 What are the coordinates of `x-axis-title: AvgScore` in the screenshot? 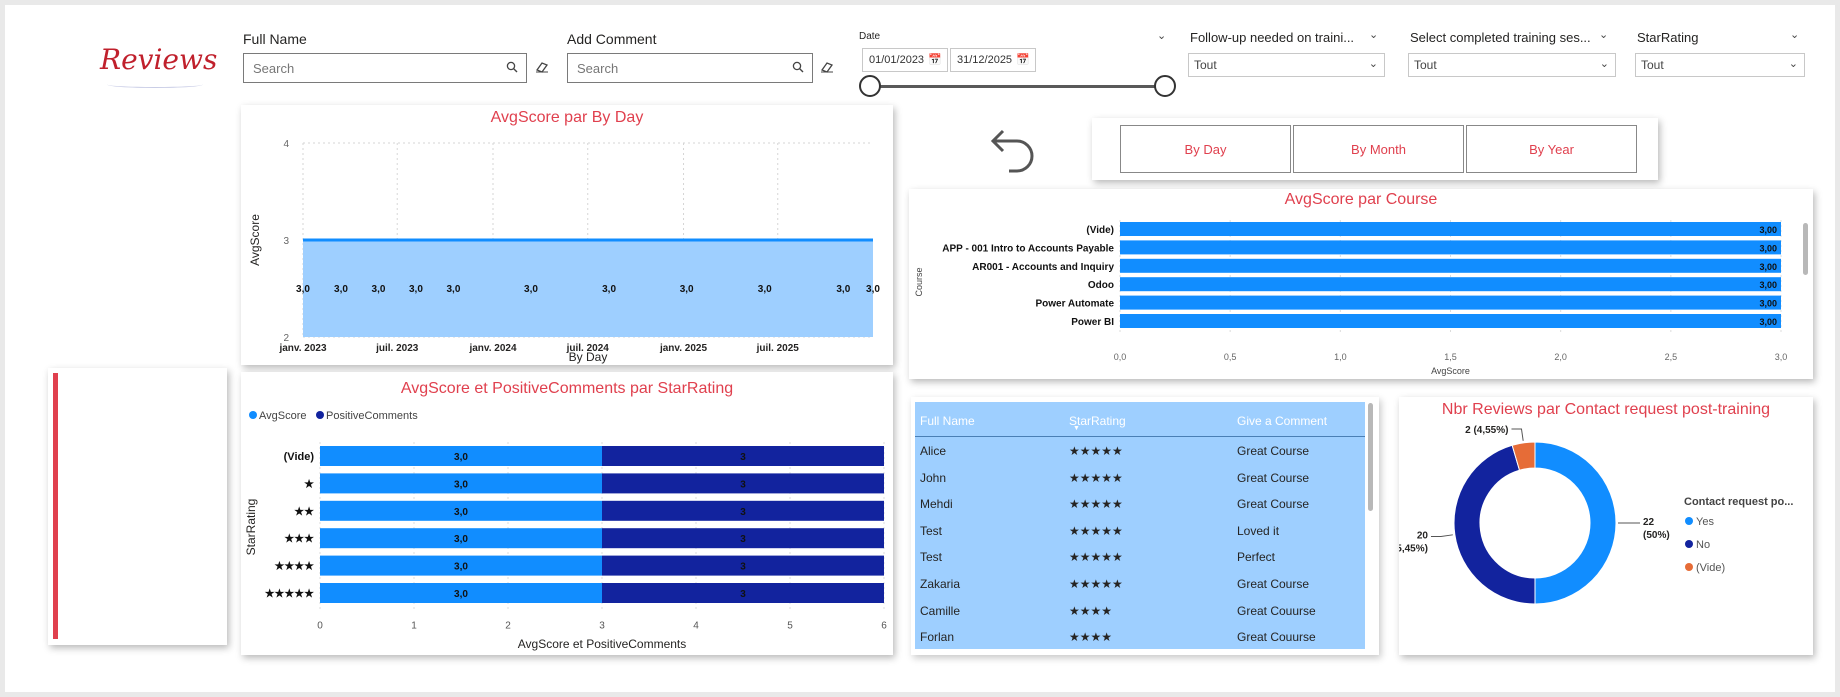 It's located at (1450, 371).